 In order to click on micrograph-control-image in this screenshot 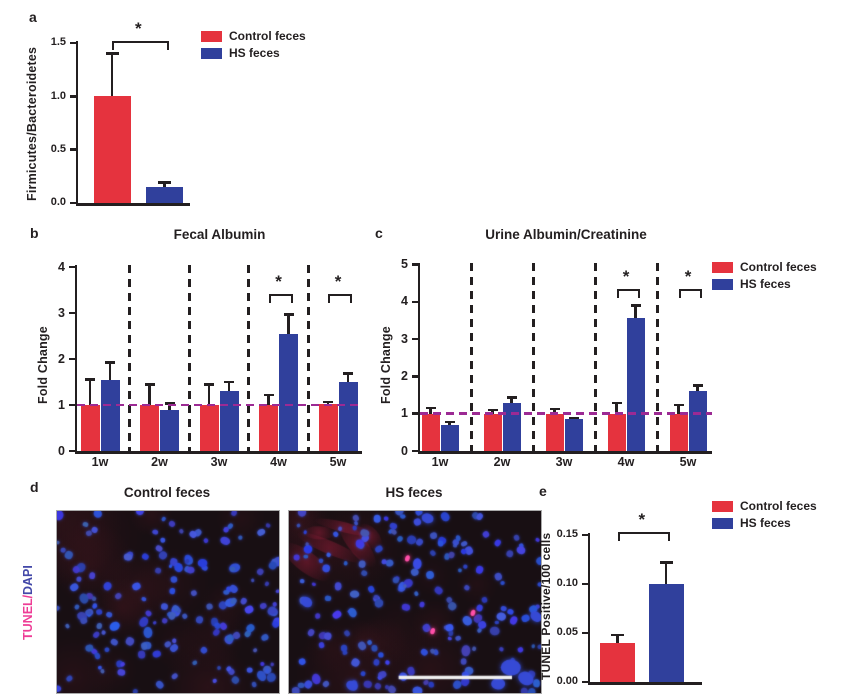, I will do `click(168, 602)`.